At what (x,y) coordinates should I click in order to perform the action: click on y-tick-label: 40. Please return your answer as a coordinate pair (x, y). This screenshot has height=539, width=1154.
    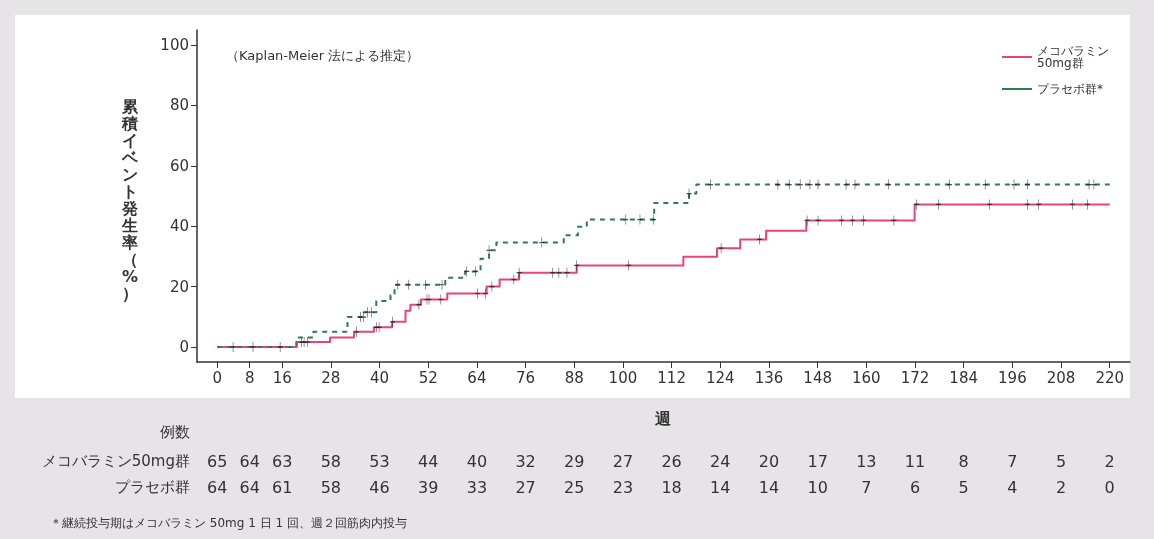
    Looking at the image, I should click on (179, 226).